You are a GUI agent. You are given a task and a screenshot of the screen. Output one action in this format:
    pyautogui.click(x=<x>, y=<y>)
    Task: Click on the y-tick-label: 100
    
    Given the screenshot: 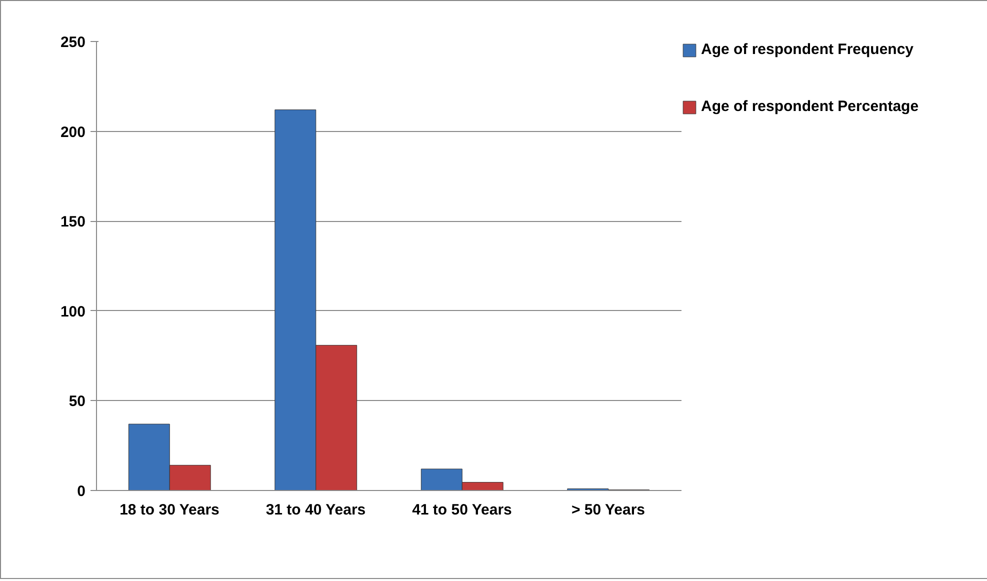 What is the action you would take?
    pyautogui.click(x=73, y=311)
    